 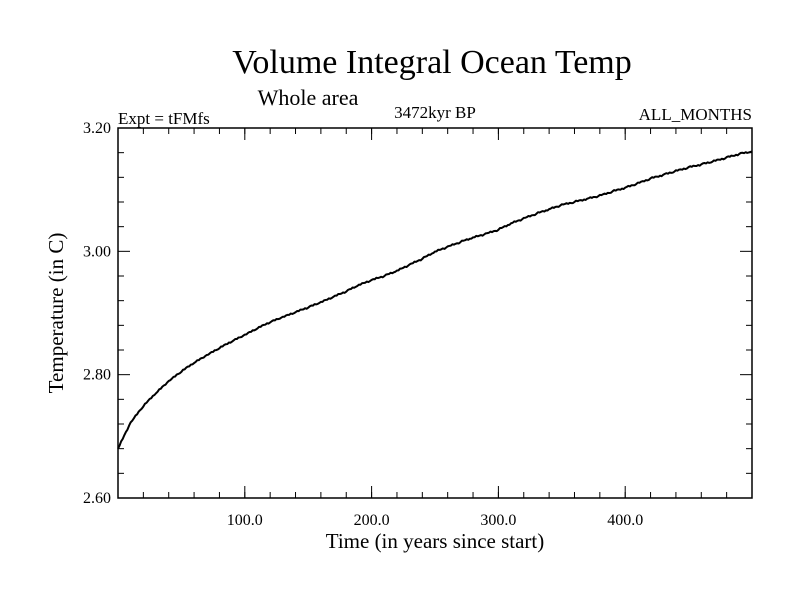 What do you see at coordinates (308, 97) in the screenshot?
I see `chart-subtitle: Whole area` at bounding box center [308, 97].